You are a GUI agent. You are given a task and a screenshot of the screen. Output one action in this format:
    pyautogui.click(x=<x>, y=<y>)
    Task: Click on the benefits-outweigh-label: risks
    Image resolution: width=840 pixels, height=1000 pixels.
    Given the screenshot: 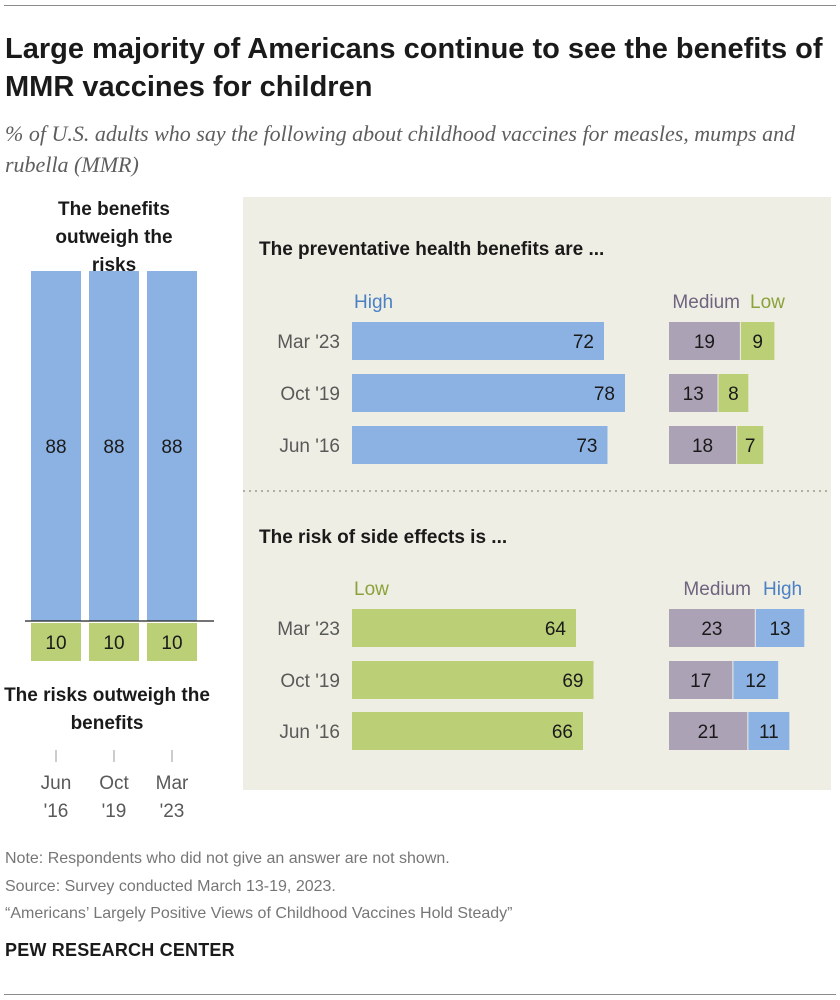 What is the action you would take?
    pyautogui.click(x=114, y=265)
    